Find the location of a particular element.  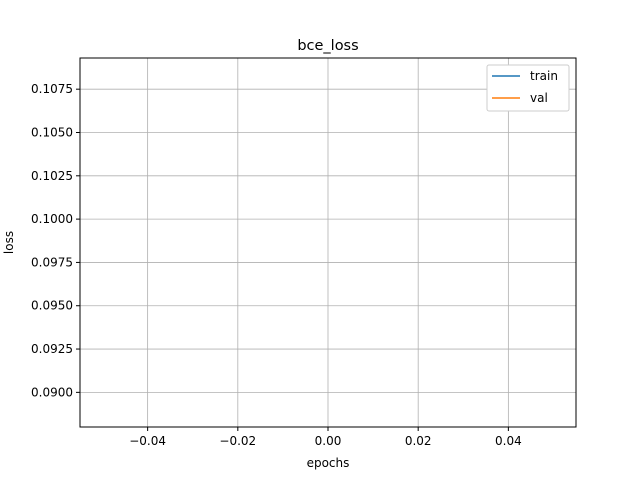

y-tick-label: 0.1075 is located at coordinates (52, 89).